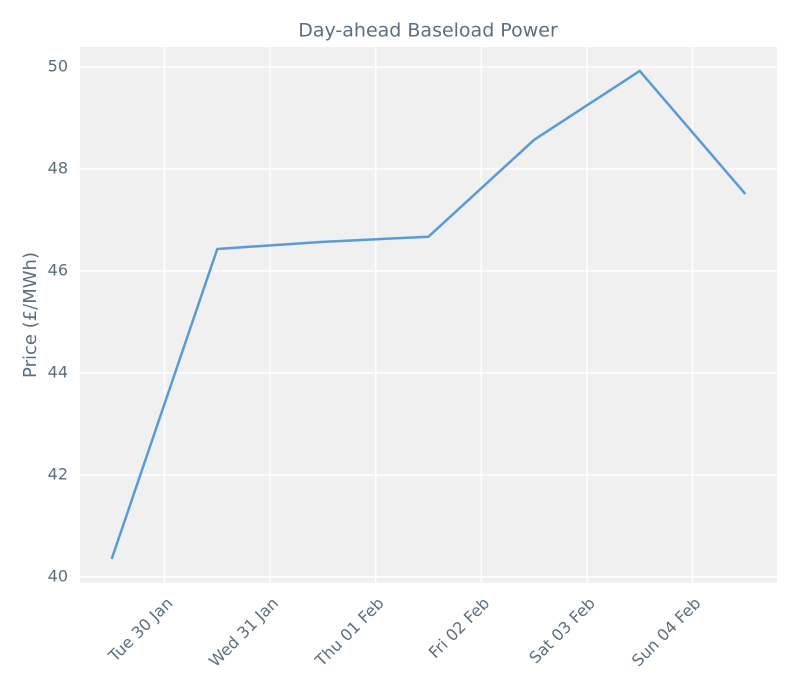 This screenshot has width=800, height=700. What do you see at coordinates (140, 630) in the screenshot?
I see `x-tick-label: Tue 30 Jan` at bounding box center [140, 630].